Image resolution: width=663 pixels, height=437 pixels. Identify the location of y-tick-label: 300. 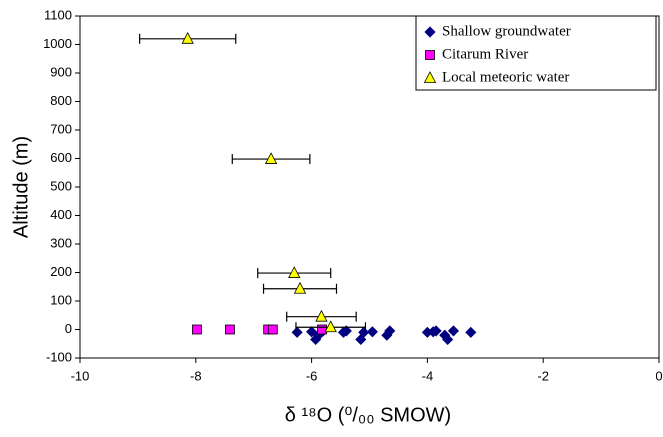
(61, 242).